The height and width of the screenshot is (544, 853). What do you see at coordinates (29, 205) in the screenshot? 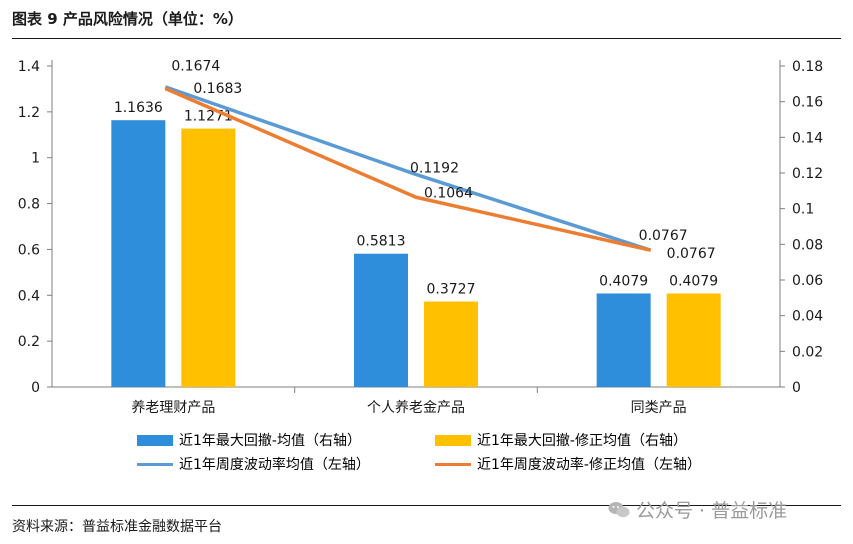
I see `left-tick-label: 0.8` at bounding box center [29, 205].